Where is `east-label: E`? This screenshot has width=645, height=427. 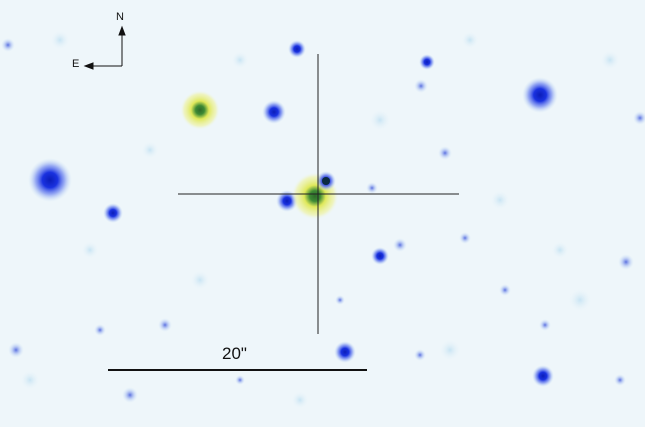
east-label: E is located at coordinates (76, 64).